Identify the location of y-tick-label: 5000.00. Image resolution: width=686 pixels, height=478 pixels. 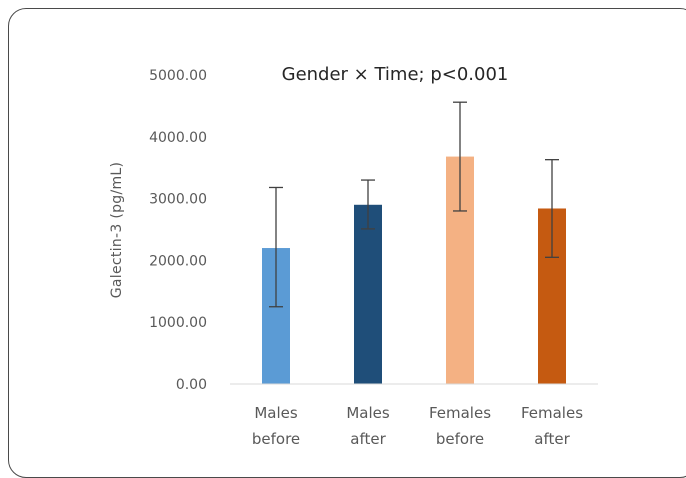
(178, 76).